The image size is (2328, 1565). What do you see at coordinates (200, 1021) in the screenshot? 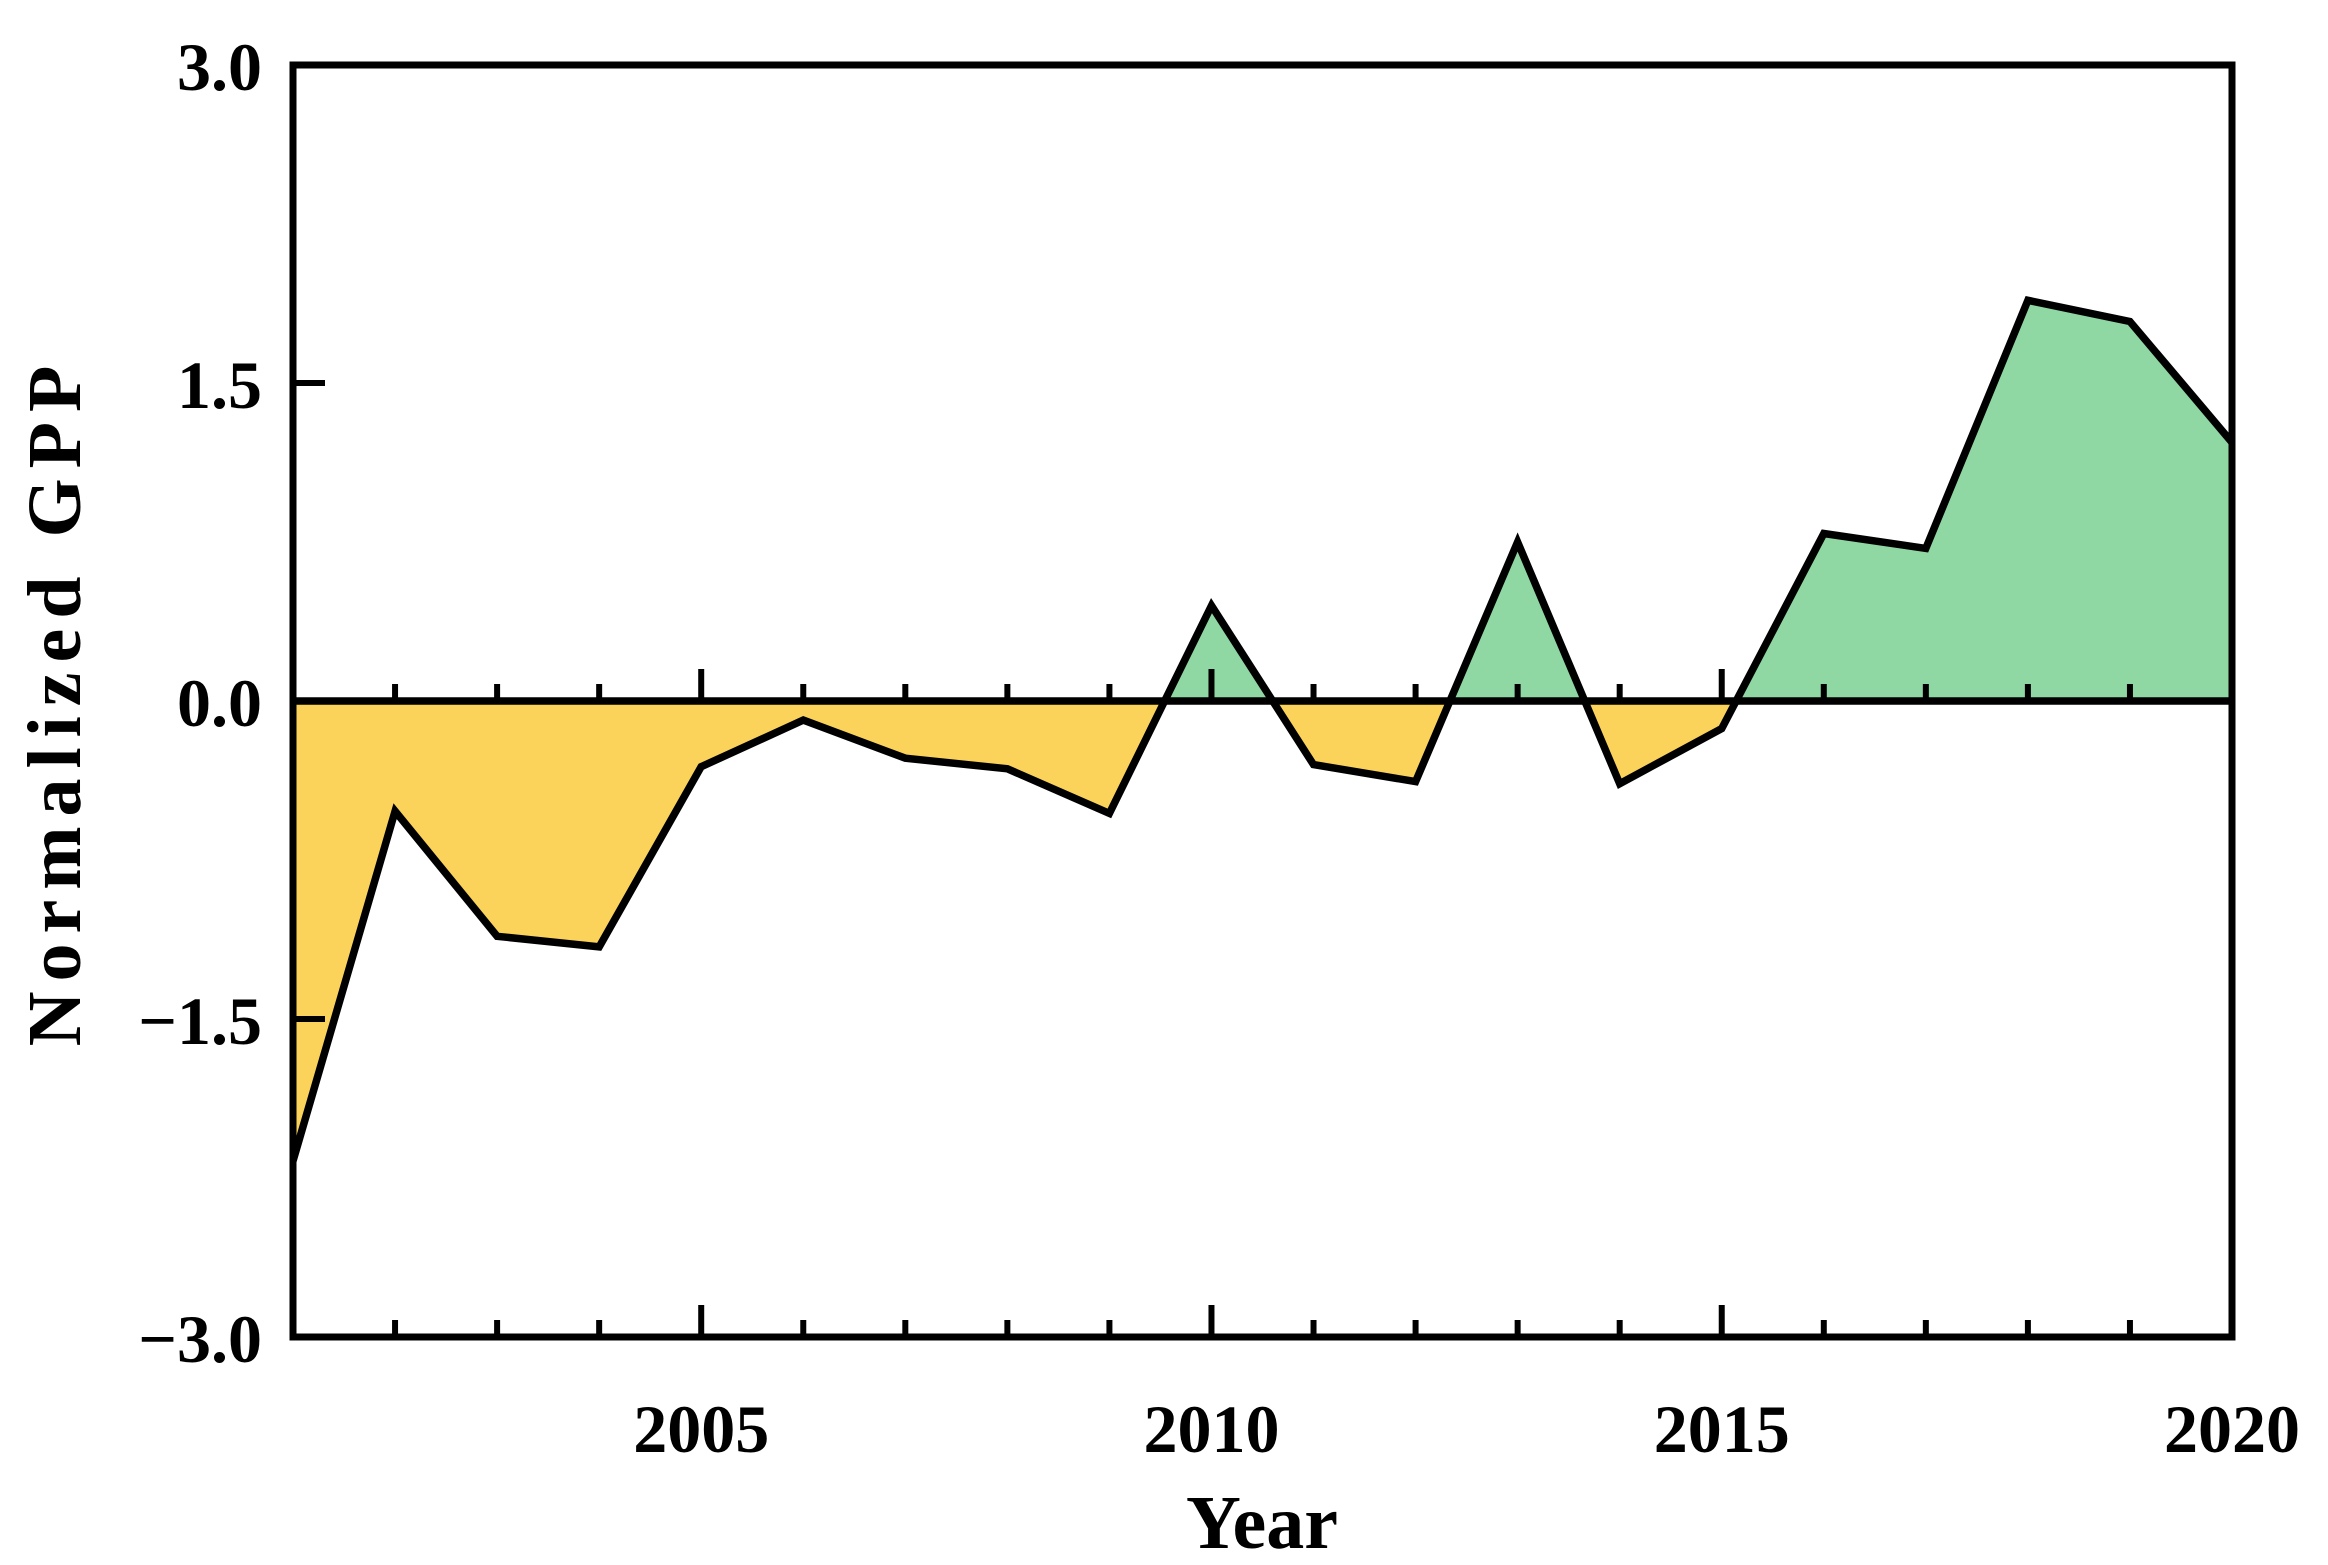
I see `y-tick-label: −1.5` at bounding box center [200, 1021].